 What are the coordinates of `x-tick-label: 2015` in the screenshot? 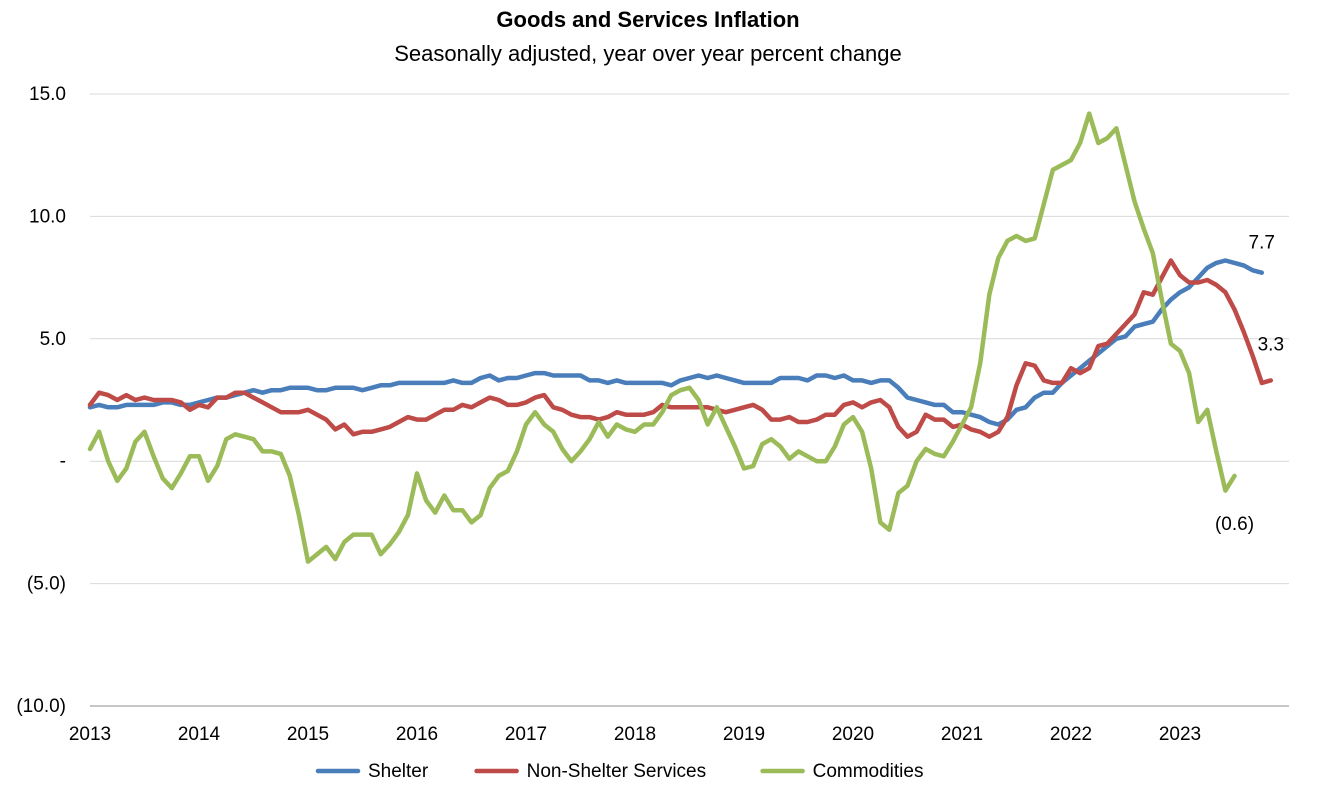 It's located at (308, 734).